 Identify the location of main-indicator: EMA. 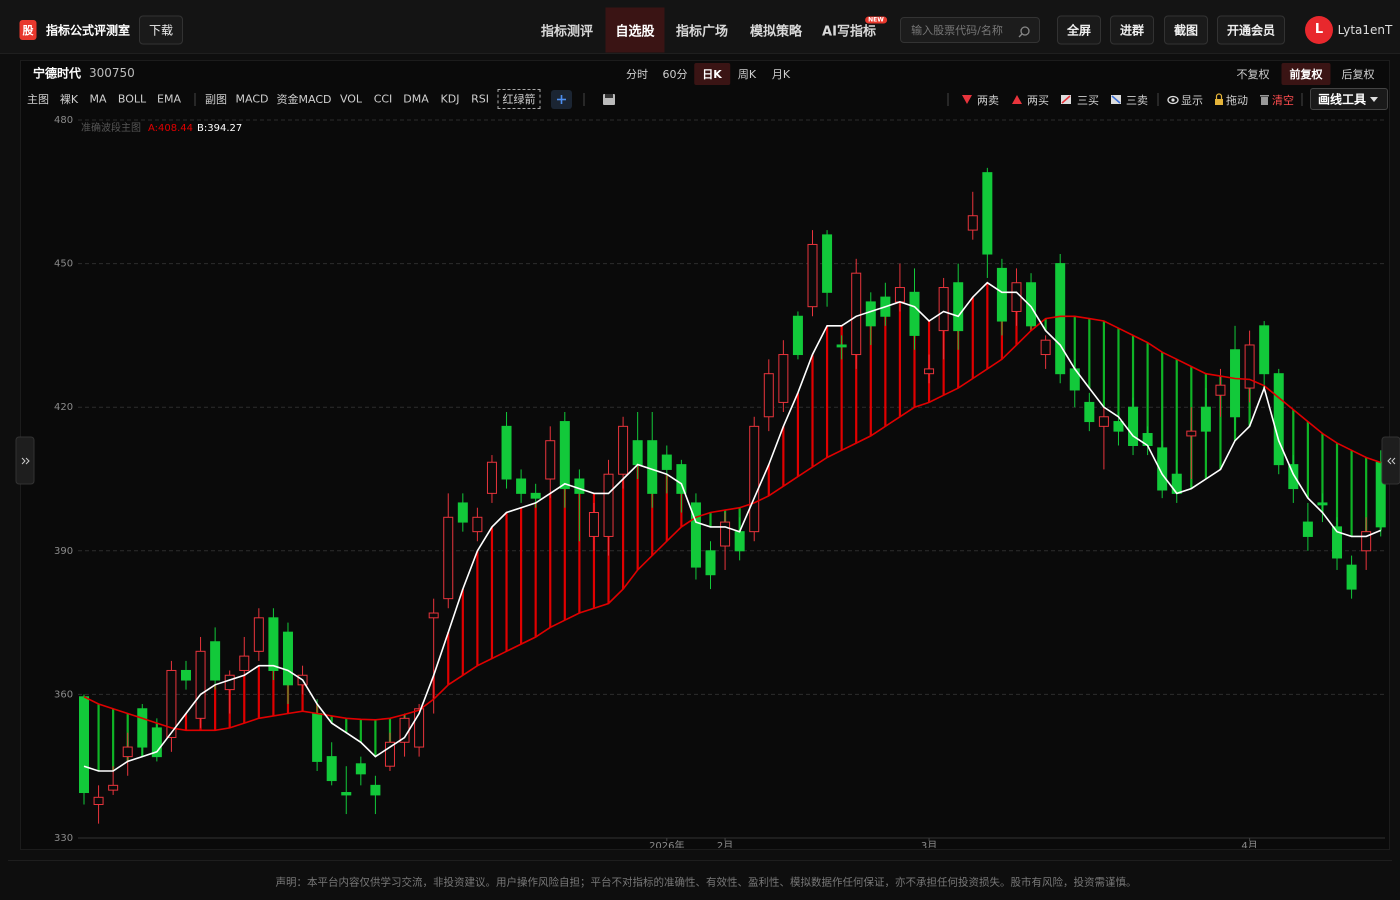
(169, 99).